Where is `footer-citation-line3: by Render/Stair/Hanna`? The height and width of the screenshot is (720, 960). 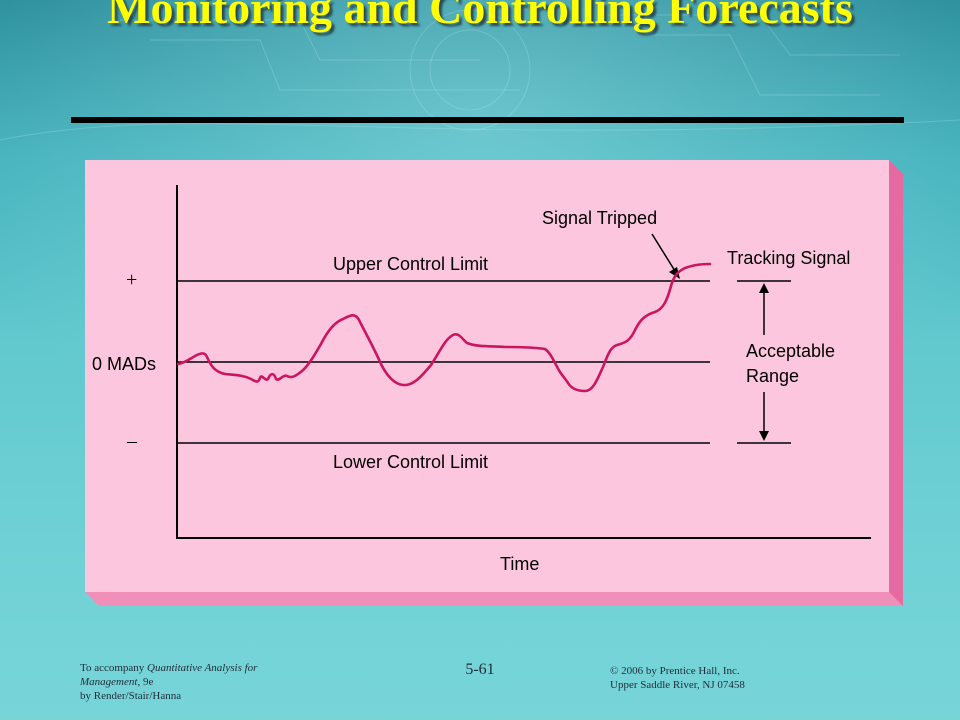
footer-citation-line3: by Render/Stair/Hanna is located at coordinates (131, 696).